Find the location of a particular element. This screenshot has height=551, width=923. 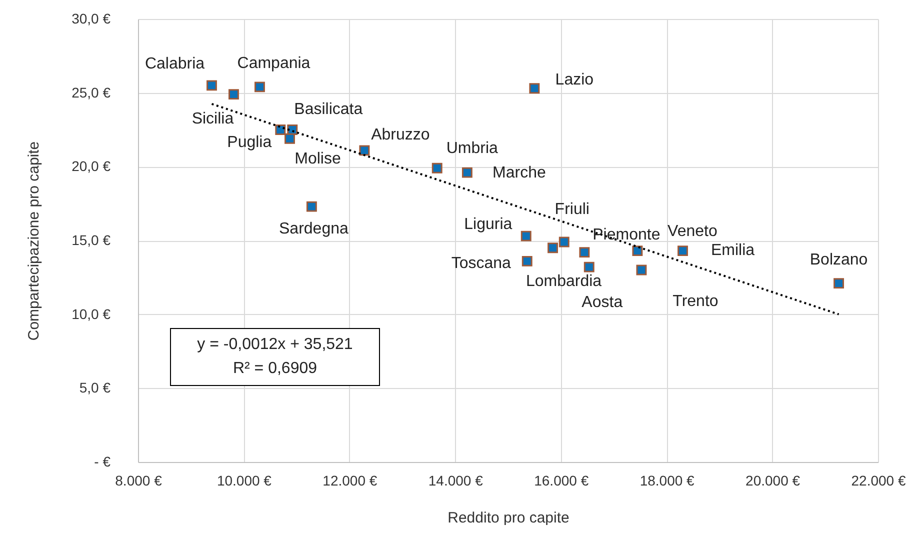

annotation: R² = 0,6909 is located at coordinates (275, 369).